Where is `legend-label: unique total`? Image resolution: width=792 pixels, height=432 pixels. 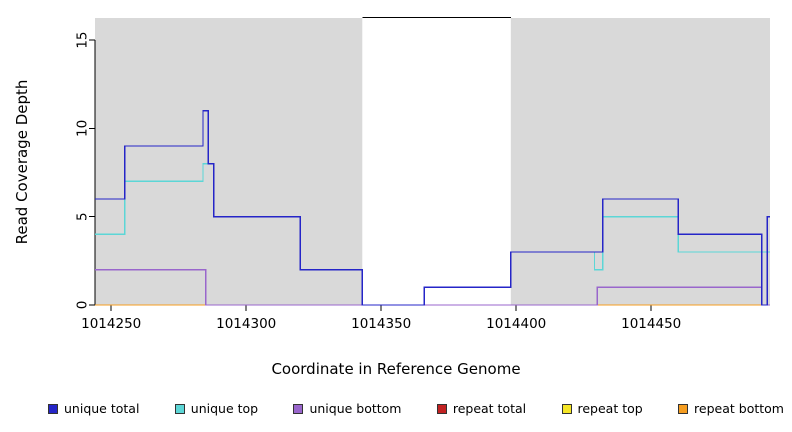 legend-label: unique total is located at coordinates (102, 408).